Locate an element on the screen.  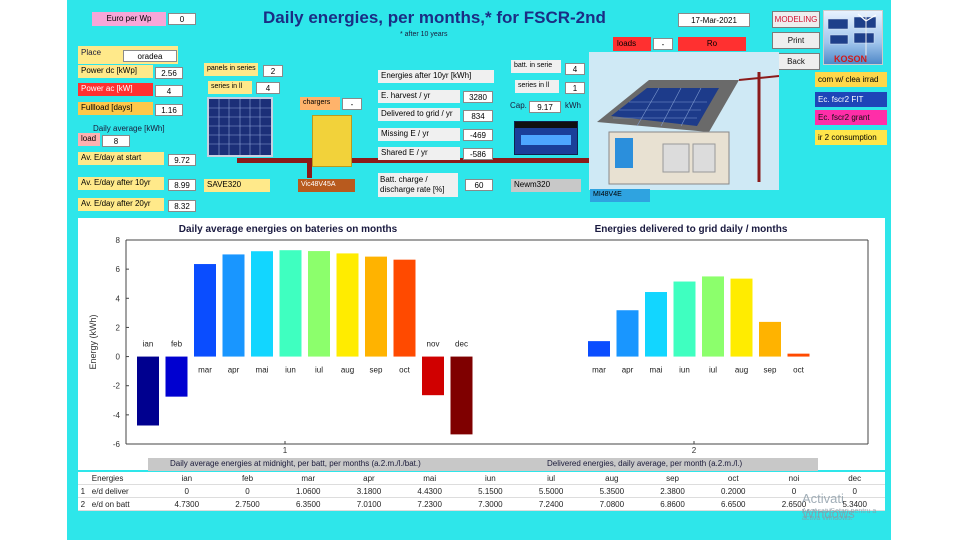
battery-category-label: dec is located at coordinates (461, 344).